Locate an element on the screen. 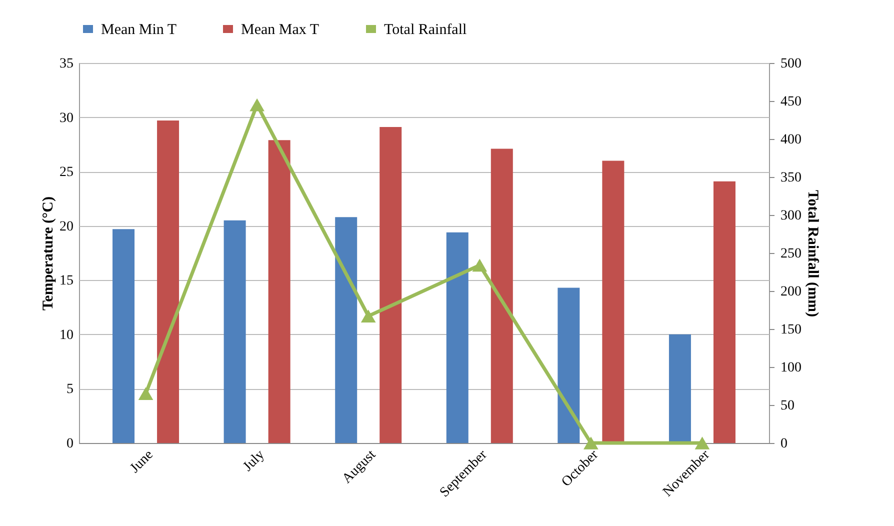  y-tick-label: 25 is located at coordinates (67, 172).